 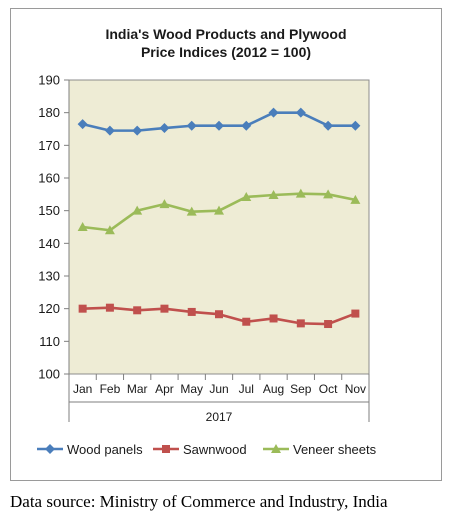 What do you see at coordinates (49, 210) in the screenshot?
I see `y-tick-label: 150` at bounding box center [49, 210].